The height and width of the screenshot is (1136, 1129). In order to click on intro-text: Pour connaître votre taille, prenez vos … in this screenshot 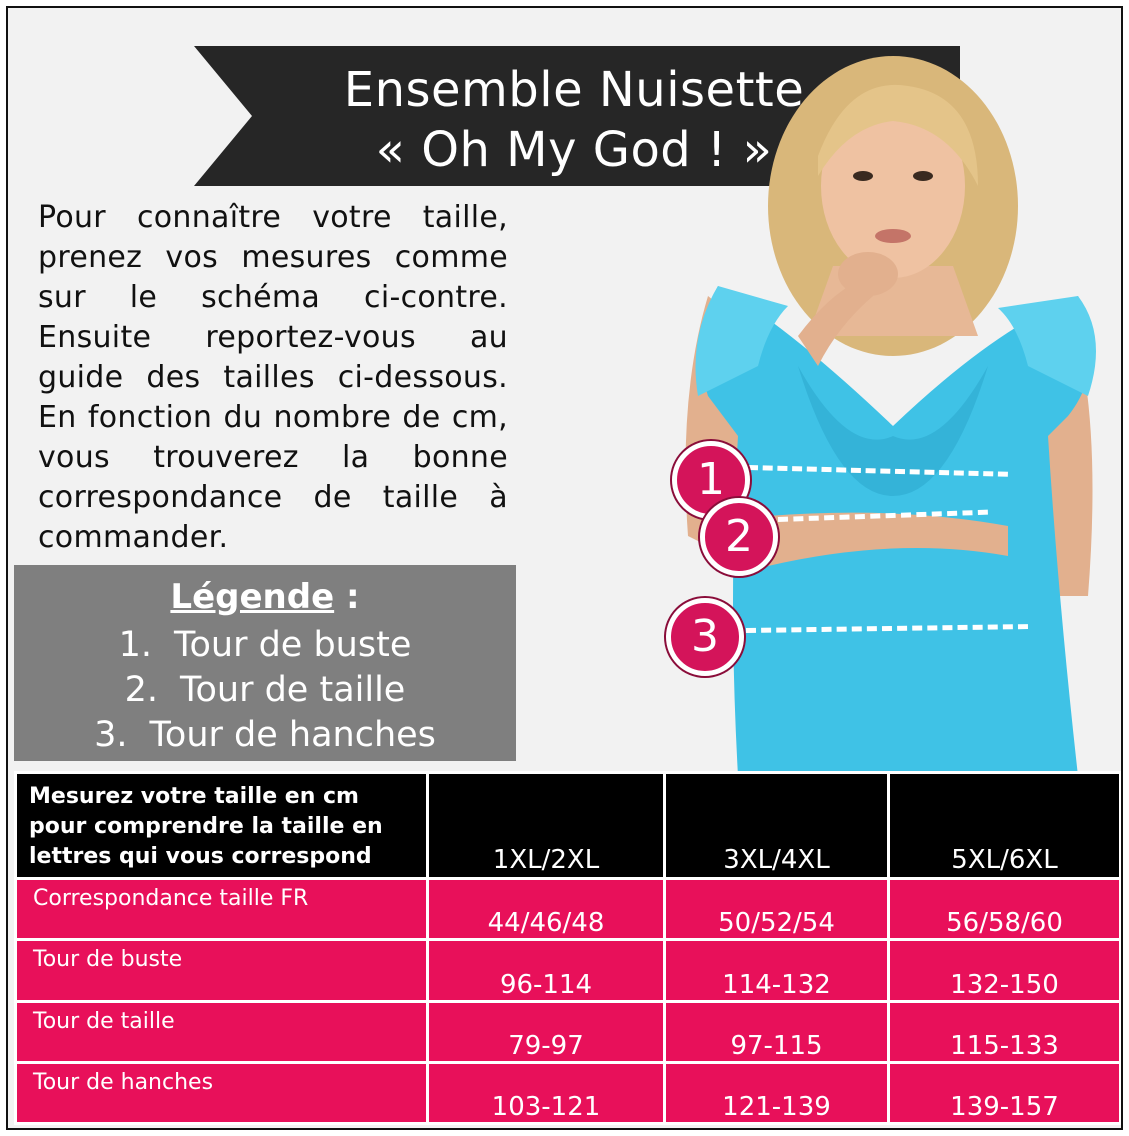, I will do `click(273, 377)`.